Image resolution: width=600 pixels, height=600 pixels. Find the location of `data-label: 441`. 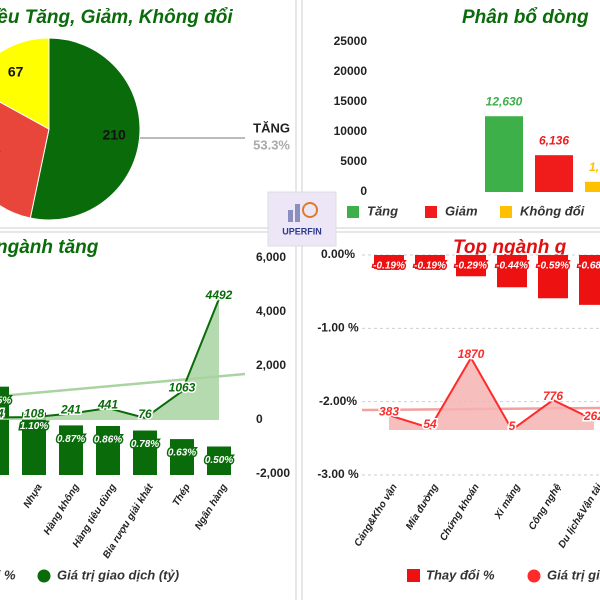

data-label: 441 is located at coordinates (107, 404).